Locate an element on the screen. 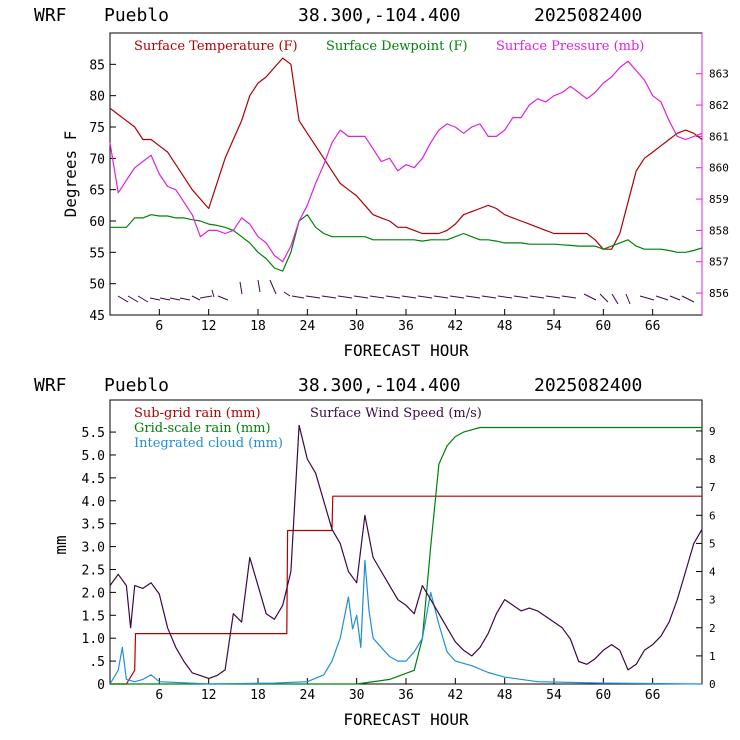 This screenshot has width=740, height=740. top-y-tick-label: 55 is located at coordinates (97, 253).